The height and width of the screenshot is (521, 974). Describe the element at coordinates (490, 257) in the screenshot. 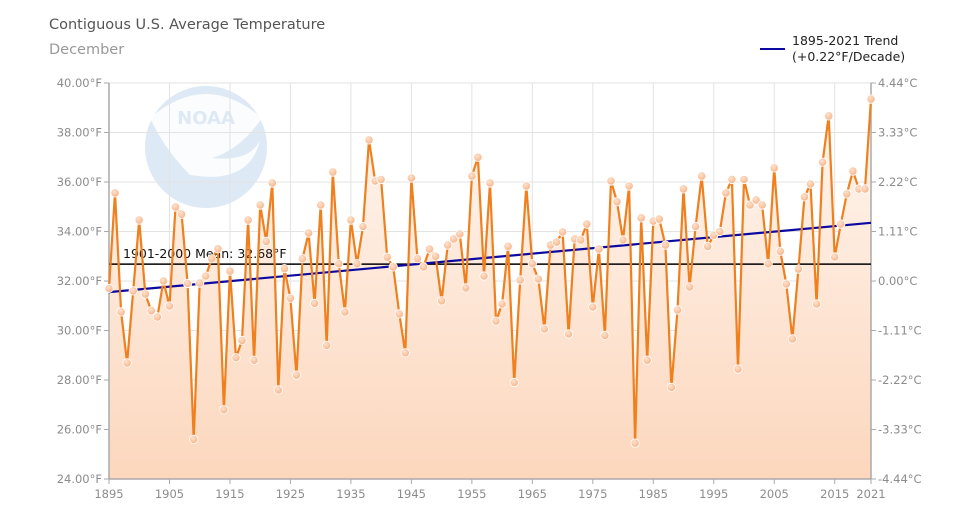

I see `trend-line` at that location.